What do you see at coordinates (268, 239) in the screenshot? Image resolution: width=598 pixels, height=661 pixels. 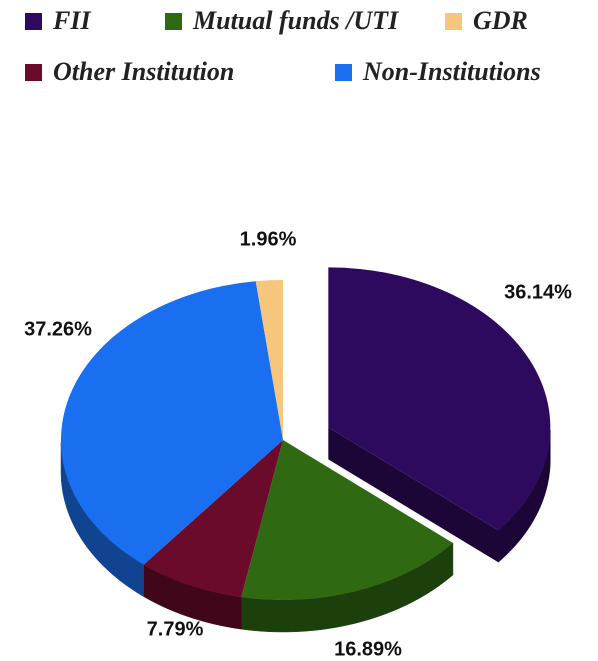 I see `value-label: 1.96%` at bounding box center [268, 239].